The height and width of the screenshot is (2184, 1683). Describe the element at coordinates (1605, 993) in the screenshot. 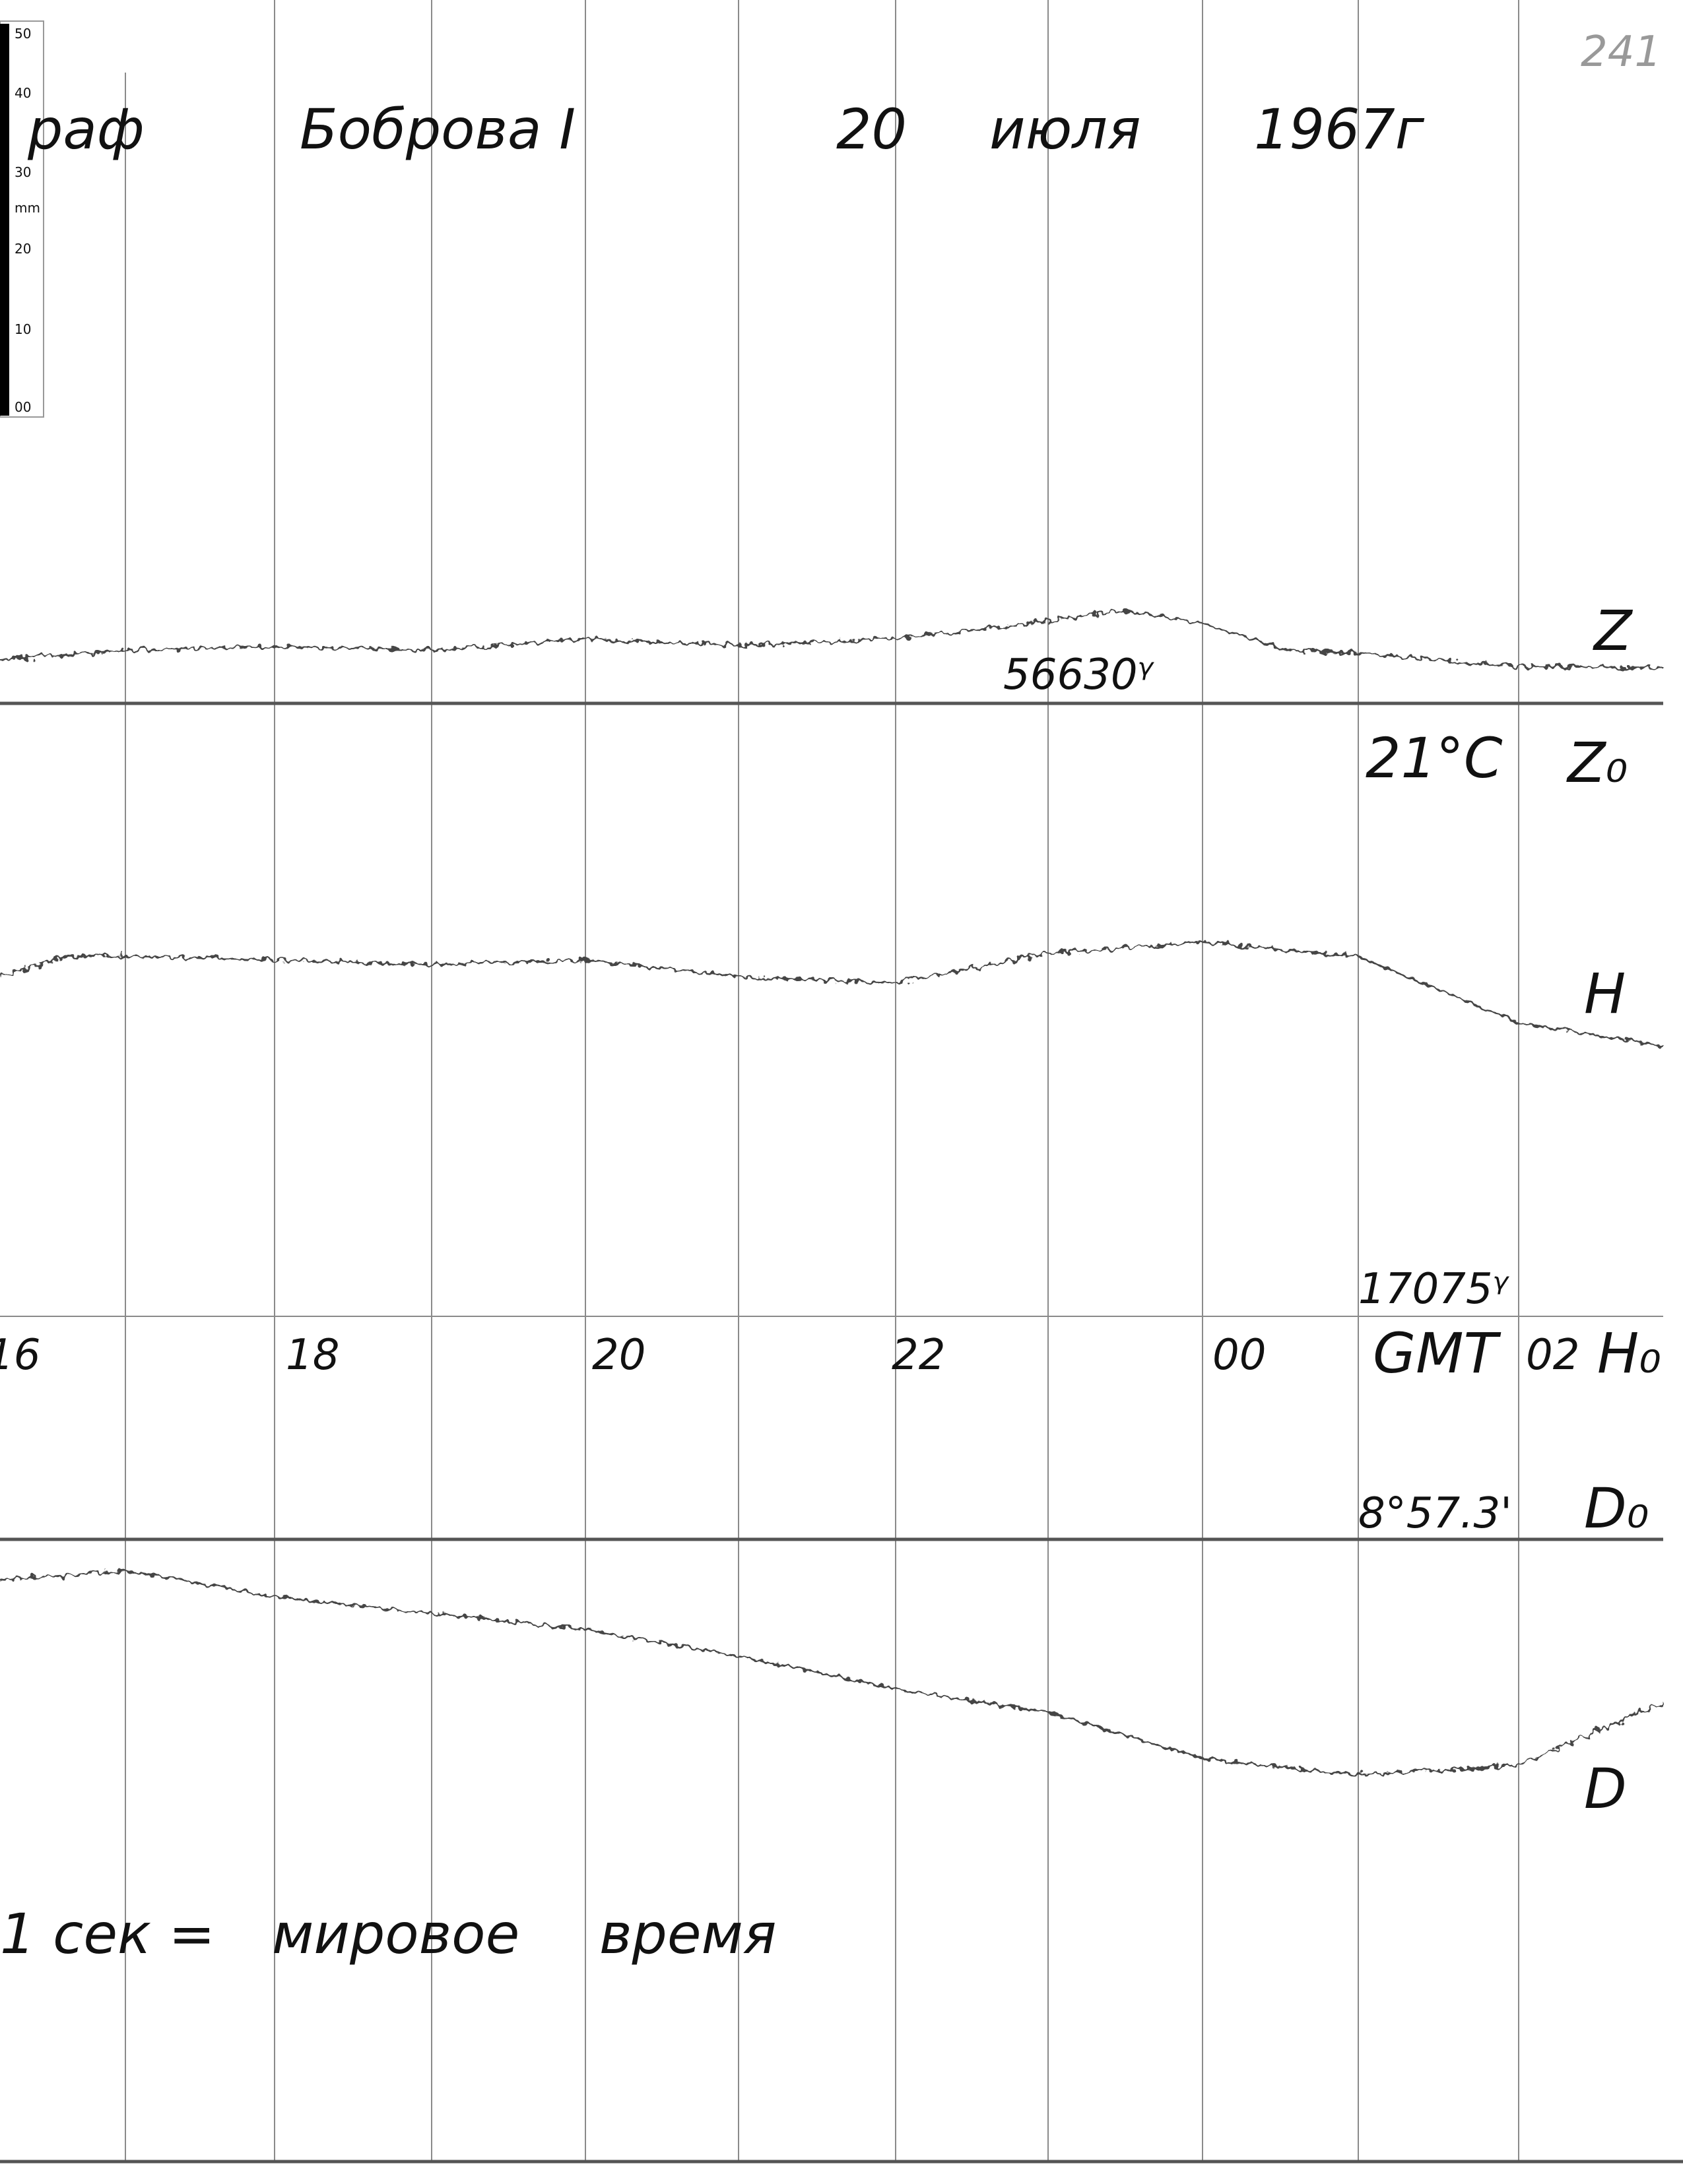

I see `h-label: H` at that location.